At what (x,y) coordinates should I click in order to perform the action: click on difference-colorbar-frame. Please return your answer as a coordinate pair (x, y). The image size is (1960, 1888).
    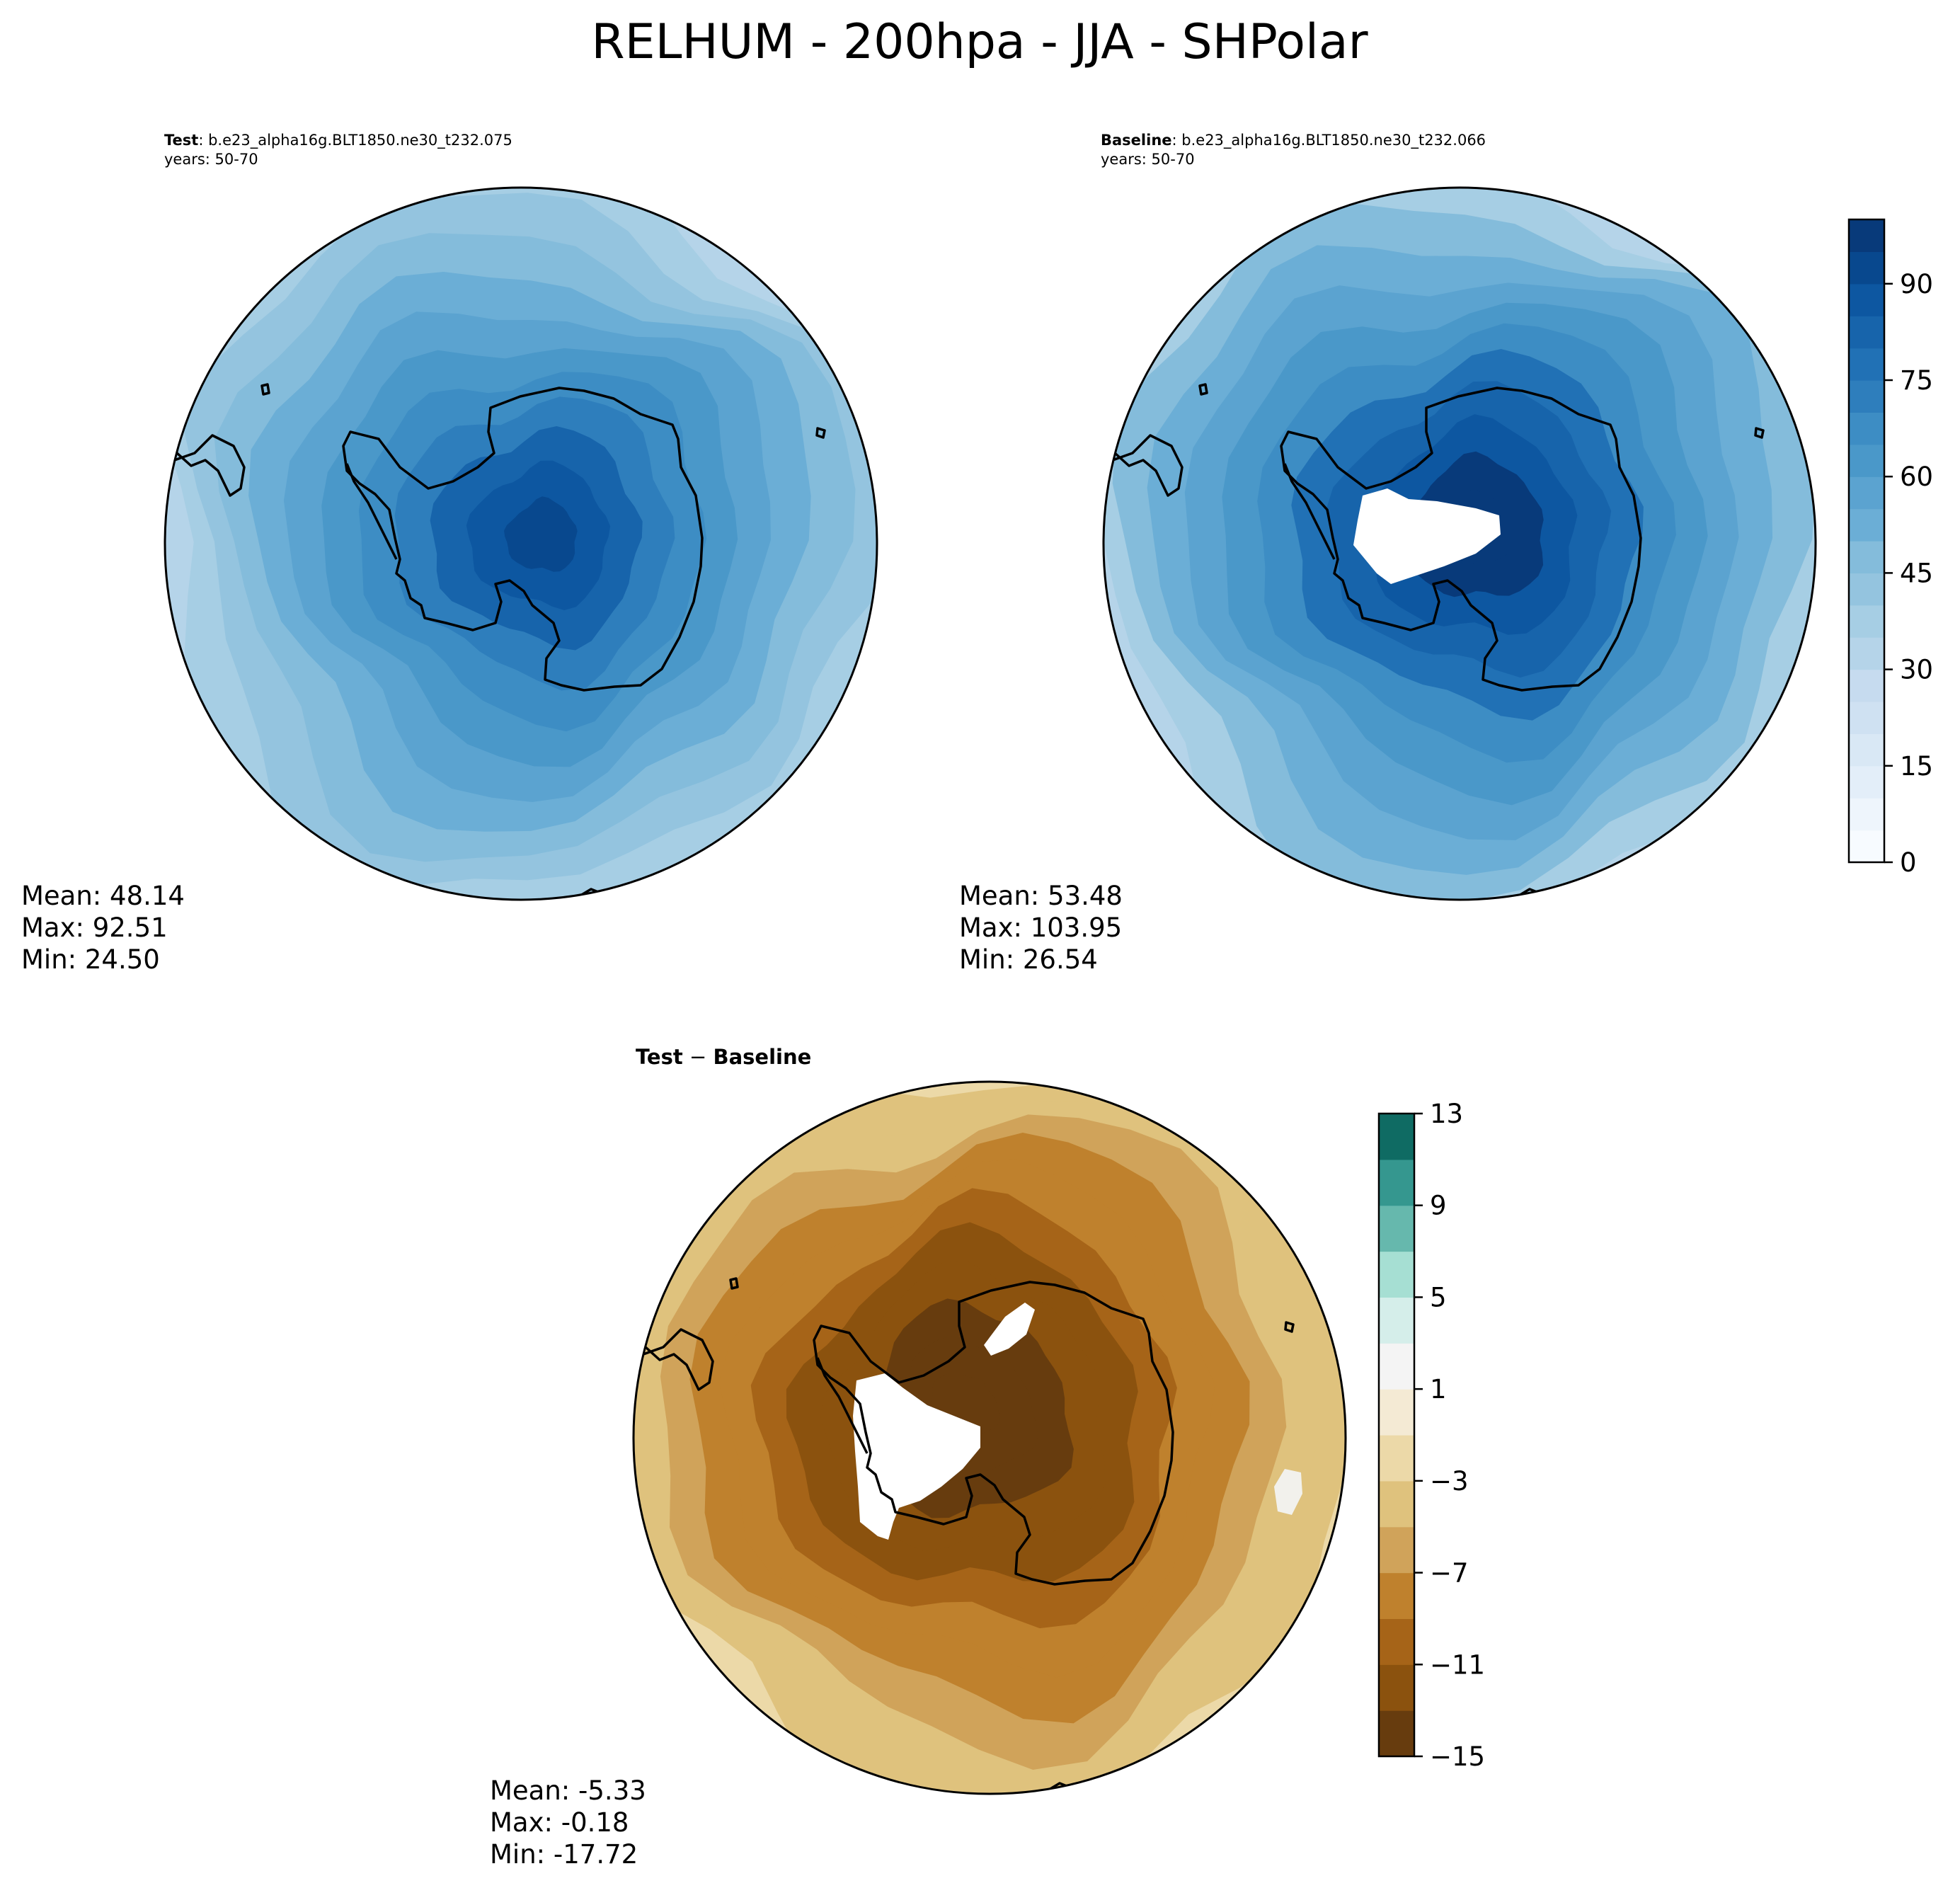
    Looking at the image, I should click on (1396, 1435).